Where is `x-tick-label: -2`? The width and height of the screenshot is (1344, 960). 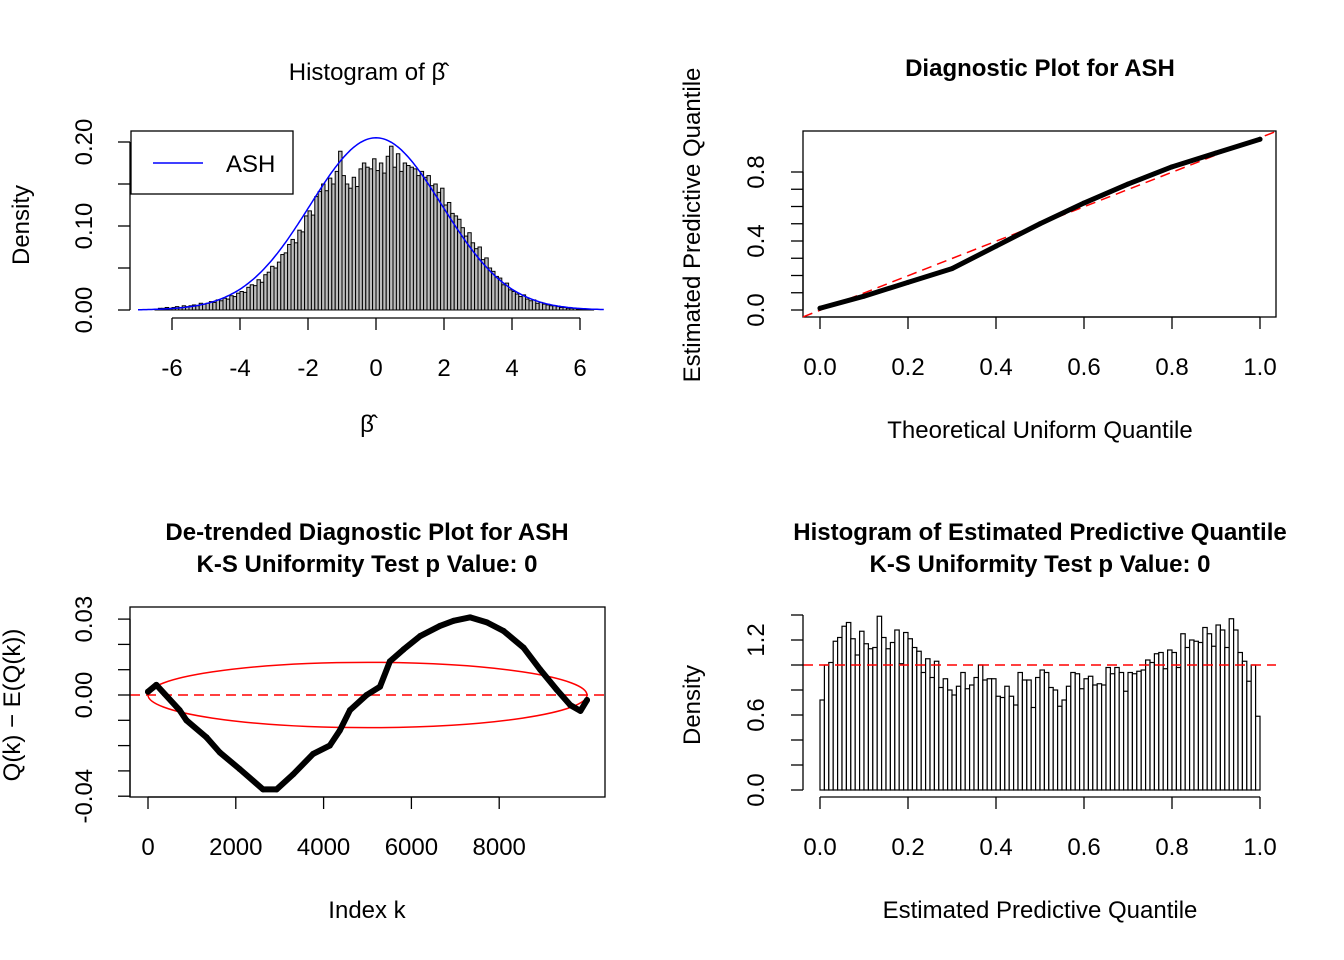 x-tick-label: -2 is located at coordinates (307, 368).